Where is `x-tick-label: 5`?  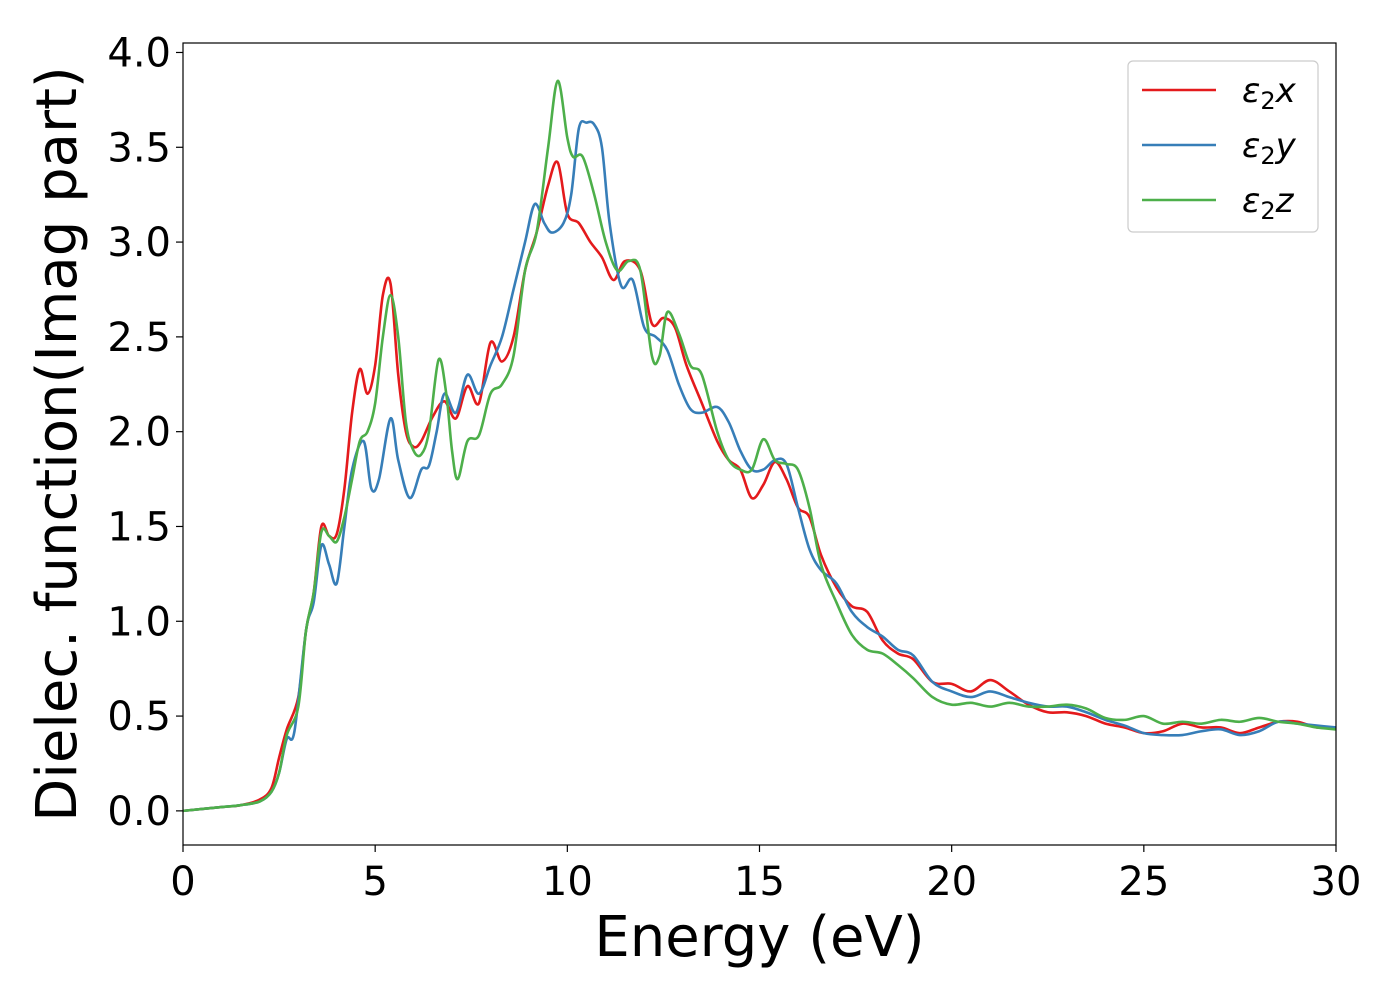
x-tick-label: 5 is located at coordinates (374, 882).